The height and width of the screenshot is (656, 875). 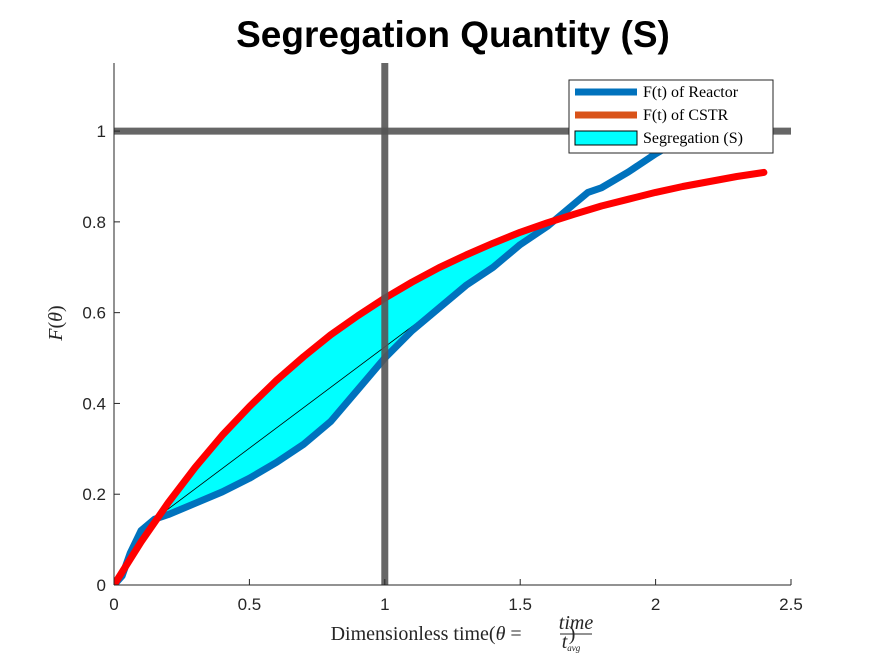 I want to click on y-tick-label: 0.8, so click(x=94, y=222).